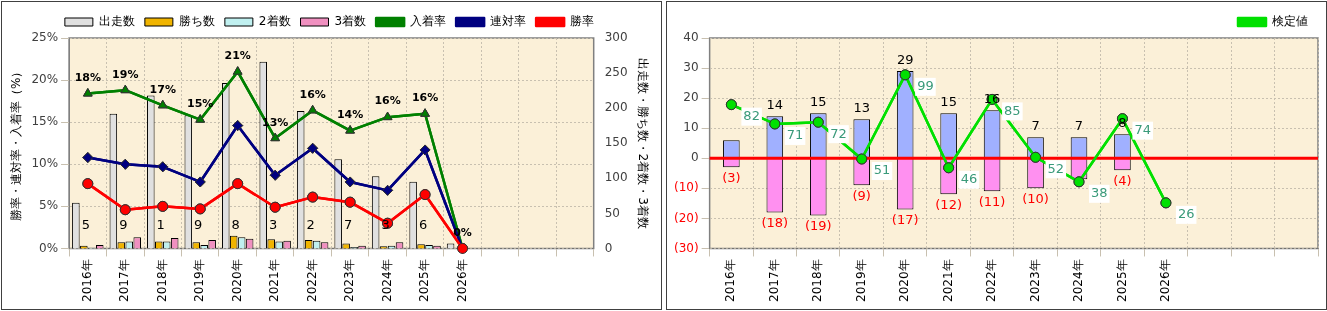 The height and width of the screenshot is (311, 1327). Describe the element at coordinates (1079, 126) in the screenshot. I see `data-label: 7` at that location.